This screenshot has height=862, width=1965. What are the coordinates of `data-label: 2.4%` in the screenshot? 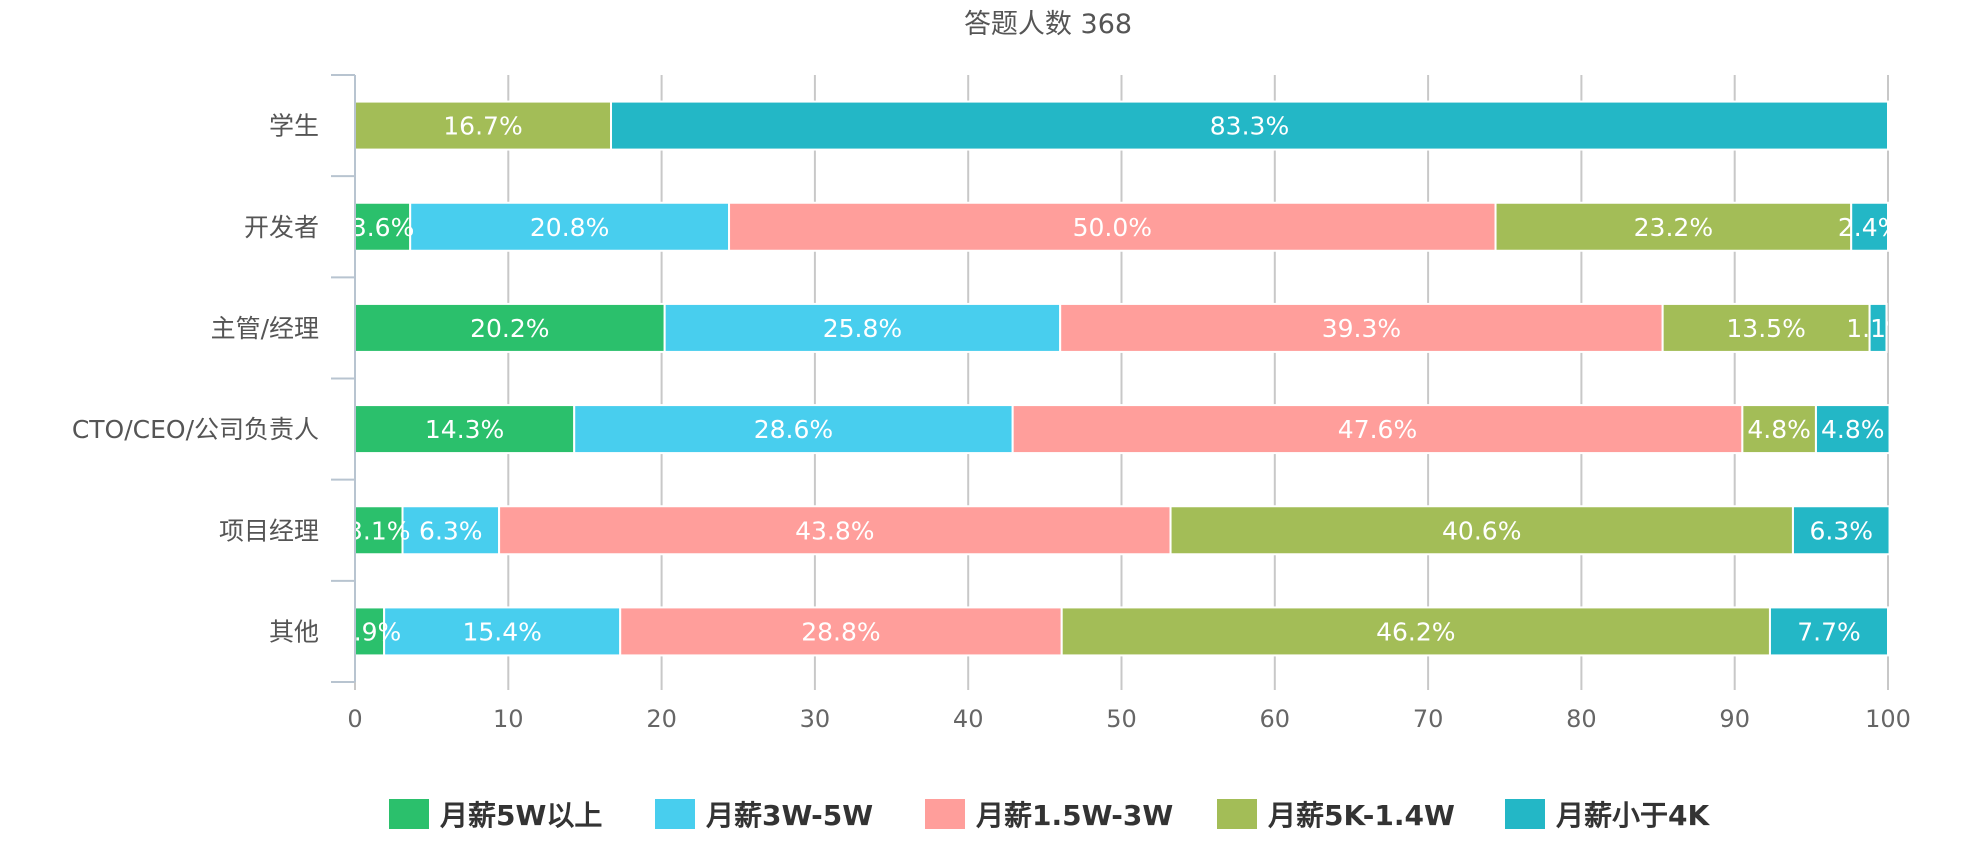 It's located at (1870, 227).